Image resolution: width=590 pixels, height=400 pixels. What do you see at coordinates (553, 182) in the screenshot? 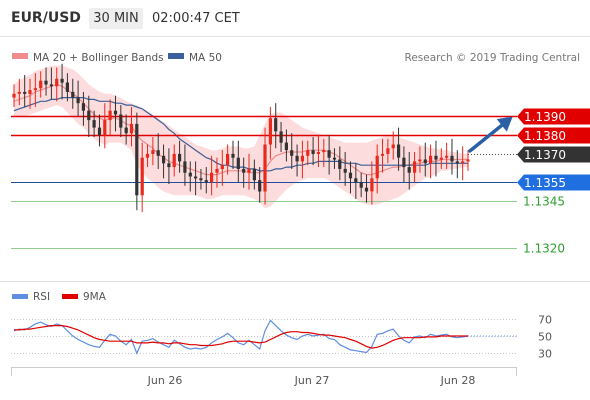
I see `level-labels: 1.1390 1.1380 1.1370 1.1355 1.1345 1.1320` at bounding box center [553, 182].